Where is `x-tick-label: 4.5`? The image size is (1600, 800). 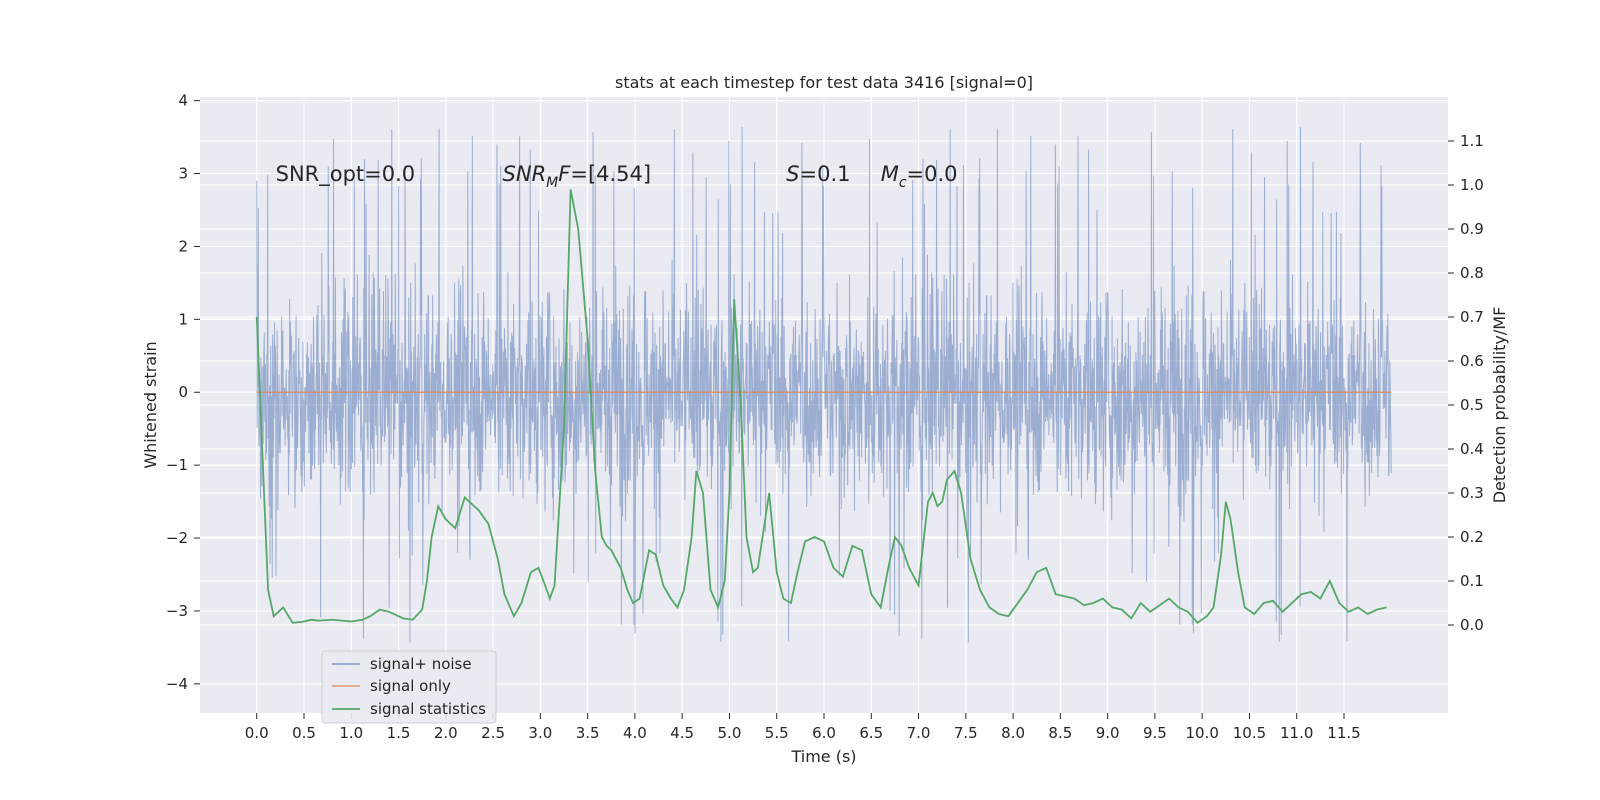 x-tick-label: 4.5 is located at coordinates (682, 733).